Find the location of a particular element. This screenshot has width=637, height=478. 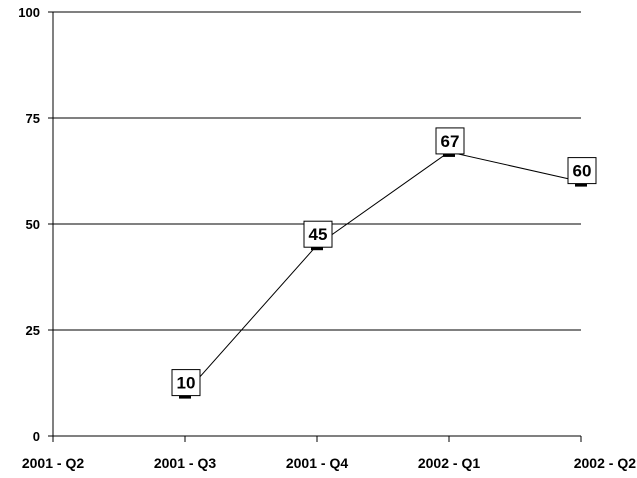

data-label: 10 is located at coordinates (186, 383).